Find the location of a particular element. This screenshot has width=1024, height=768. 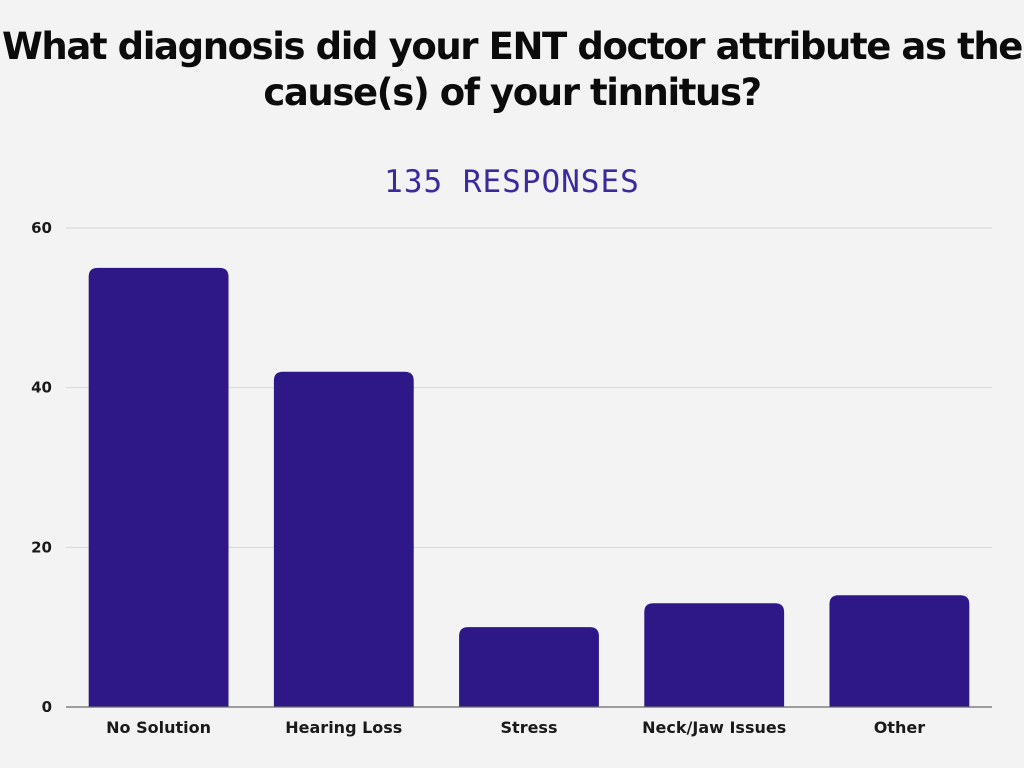

x-tick-label: Stress is located at coordinates (529, 727).